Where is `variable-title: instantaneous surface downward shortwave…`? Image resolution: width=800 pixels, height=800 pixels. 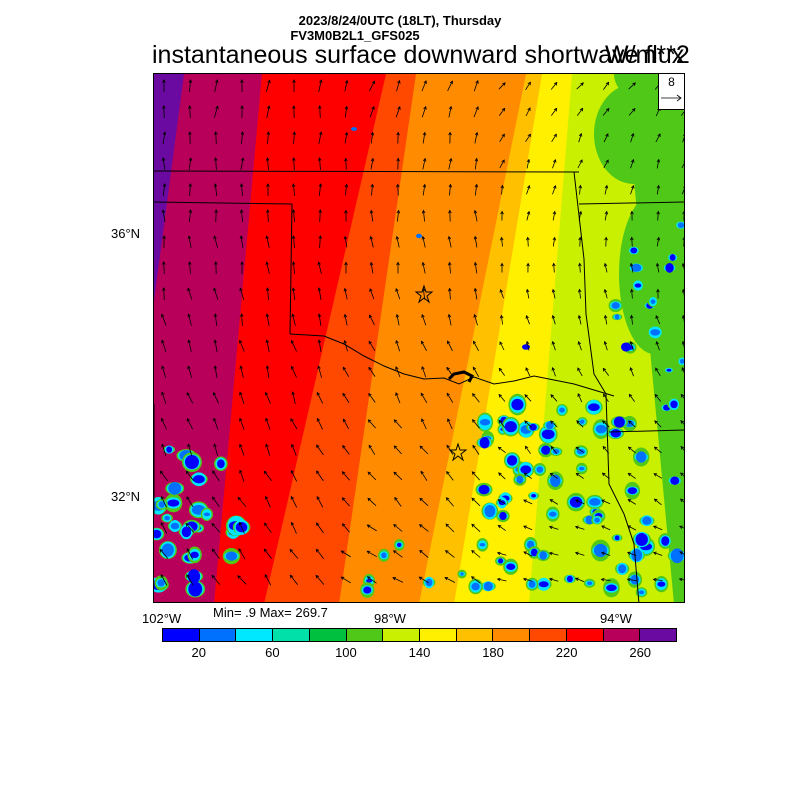
variable-title: instantaneous surface downward shortwave… is located at coordinates (418, 55).